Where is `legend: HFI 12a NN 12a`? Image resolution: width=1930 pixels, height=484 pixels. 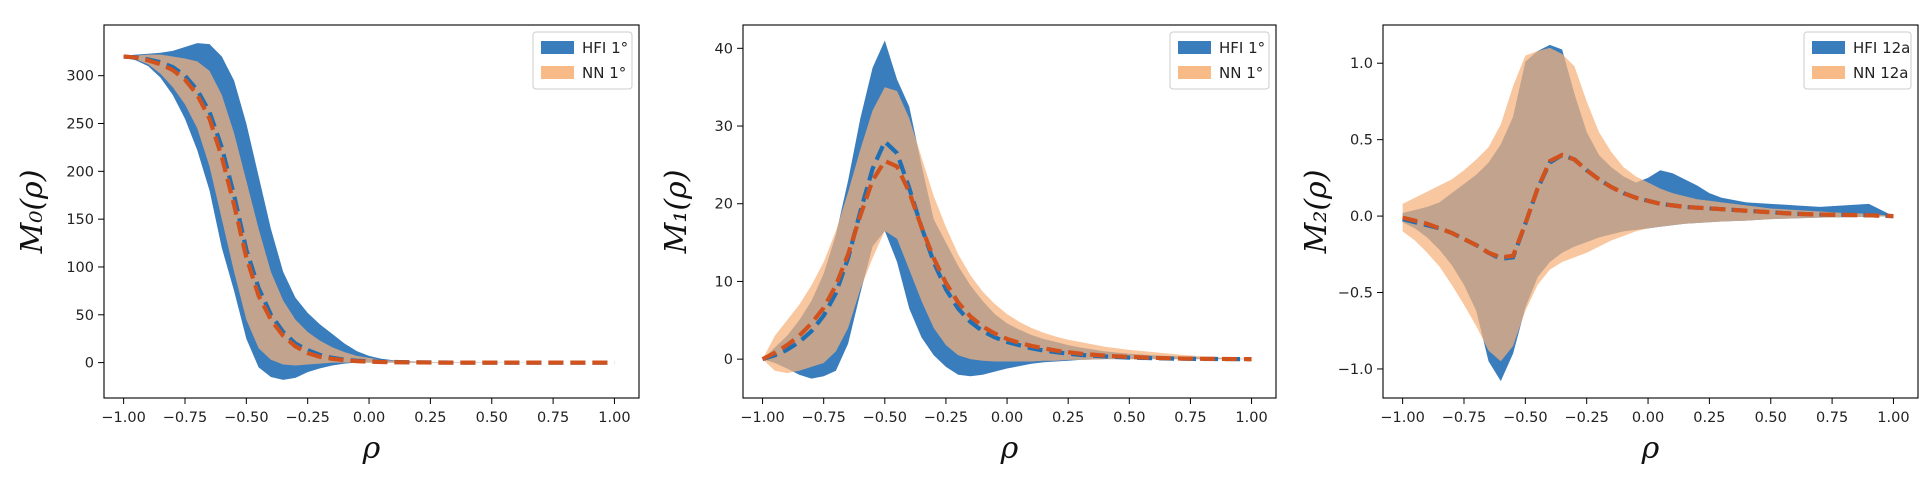 legend: HFI 12a NN 12a is located at coordinates (1857, 60).